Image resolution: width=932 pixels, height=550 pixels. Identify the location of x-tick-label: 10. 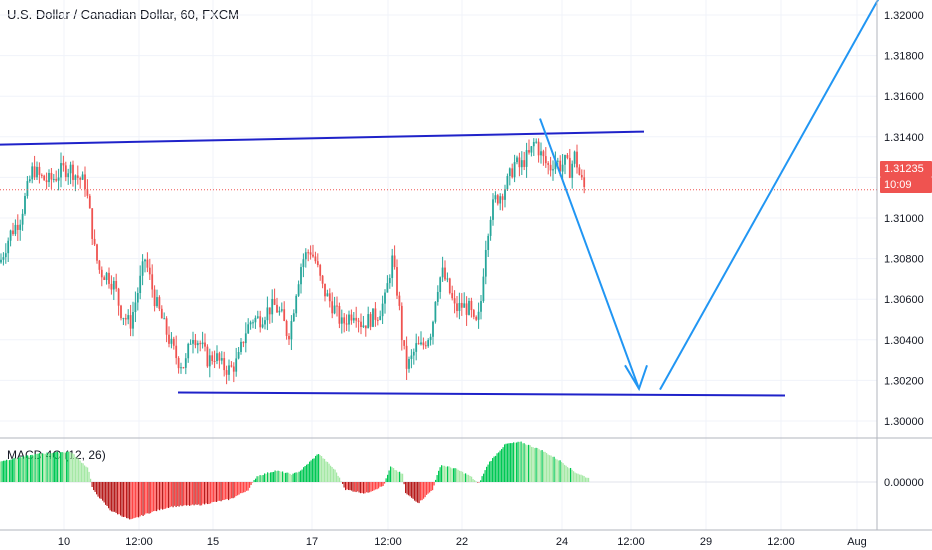
(64, 542).